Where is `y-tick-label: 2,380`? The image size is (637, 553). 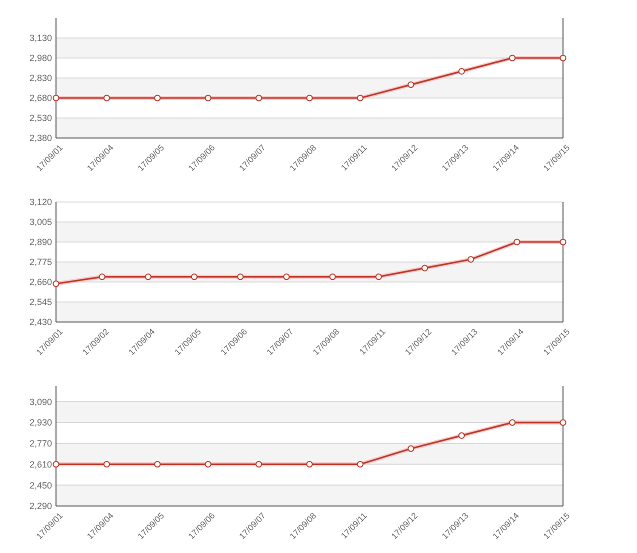
y-tick-label: 2,380 is located at coordinates (40, 138).